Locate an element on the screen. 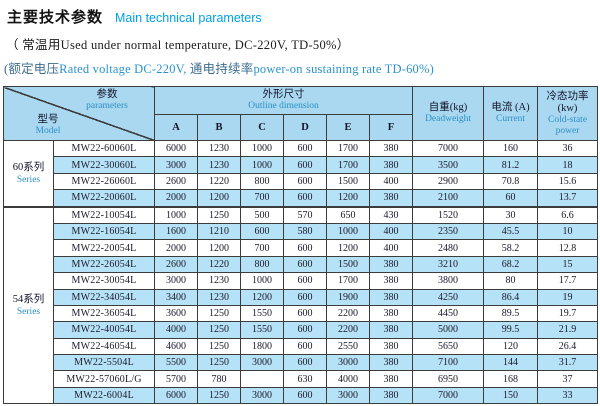  value-cell: 6000 is located at coordinates (176, 395).